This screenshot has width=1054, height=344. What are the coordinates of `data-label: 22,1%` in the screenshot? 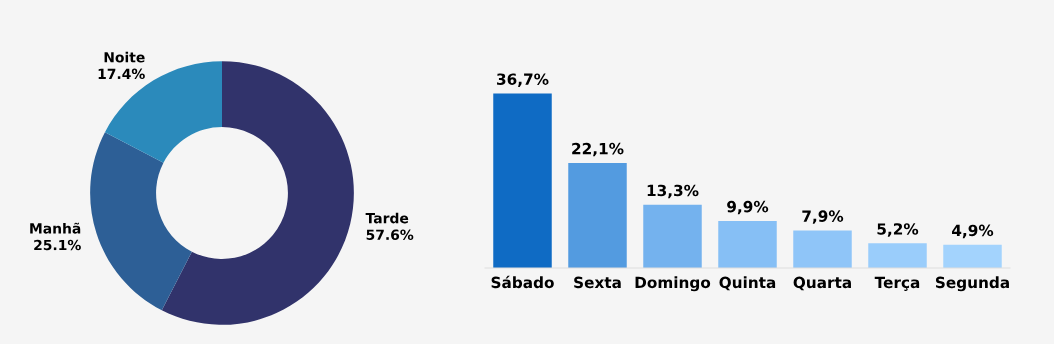 It's located at (598, 149).